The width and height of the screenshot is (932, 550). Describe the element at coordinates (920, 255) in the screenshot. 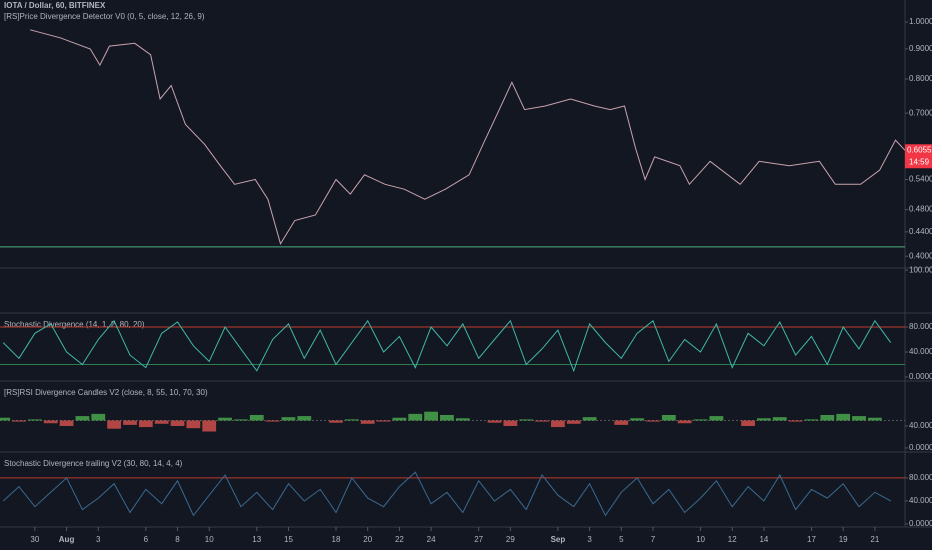

I see `y-tick-label: 0.4000` at that location.